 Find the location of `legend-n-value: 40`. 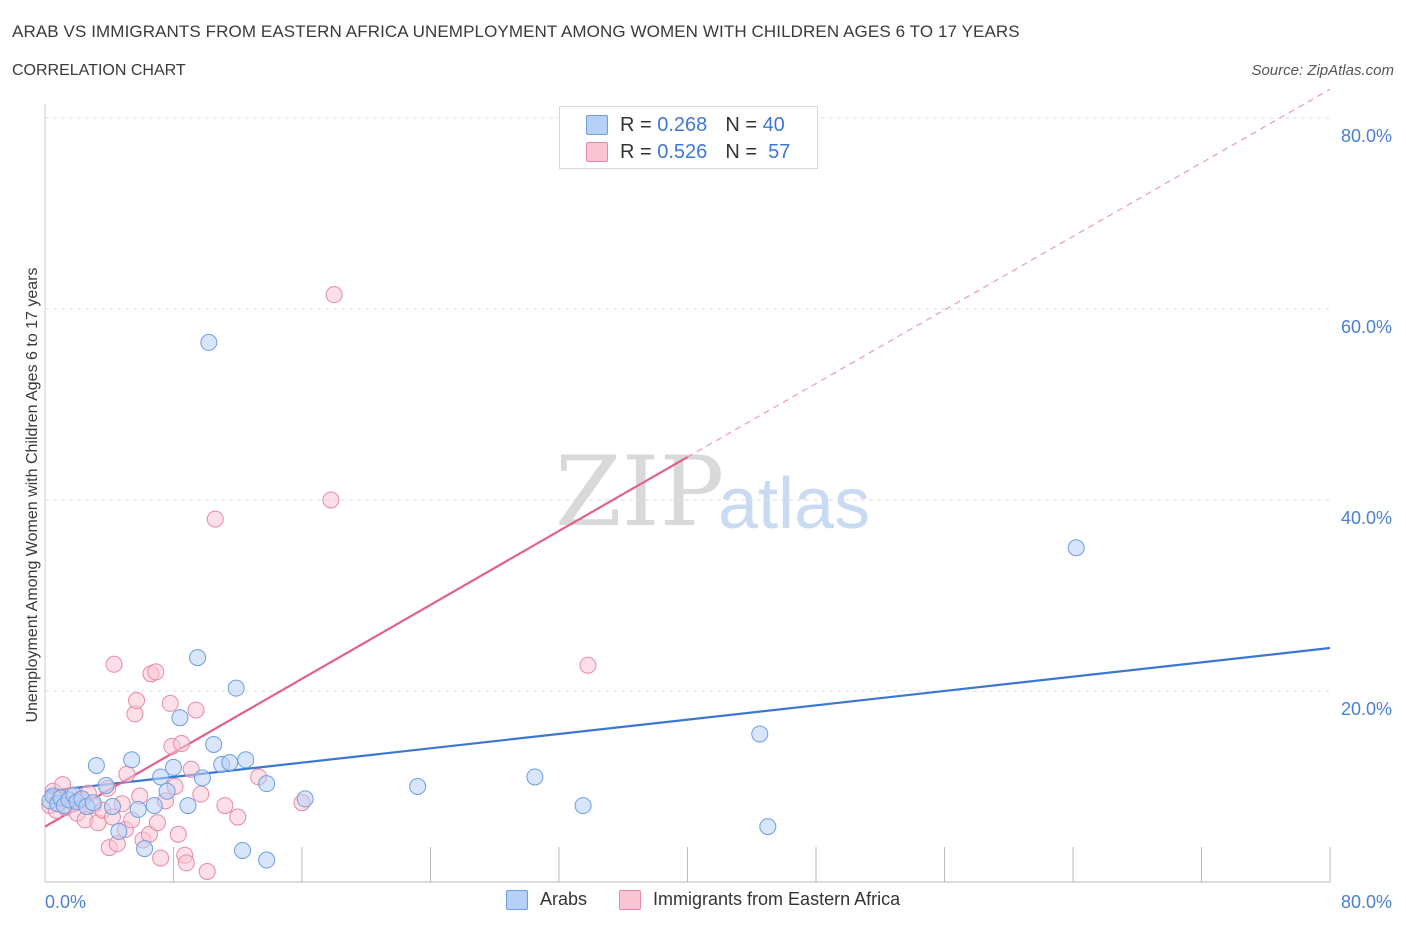

legend-n-value: 40 is located at coordinates (773, 124).